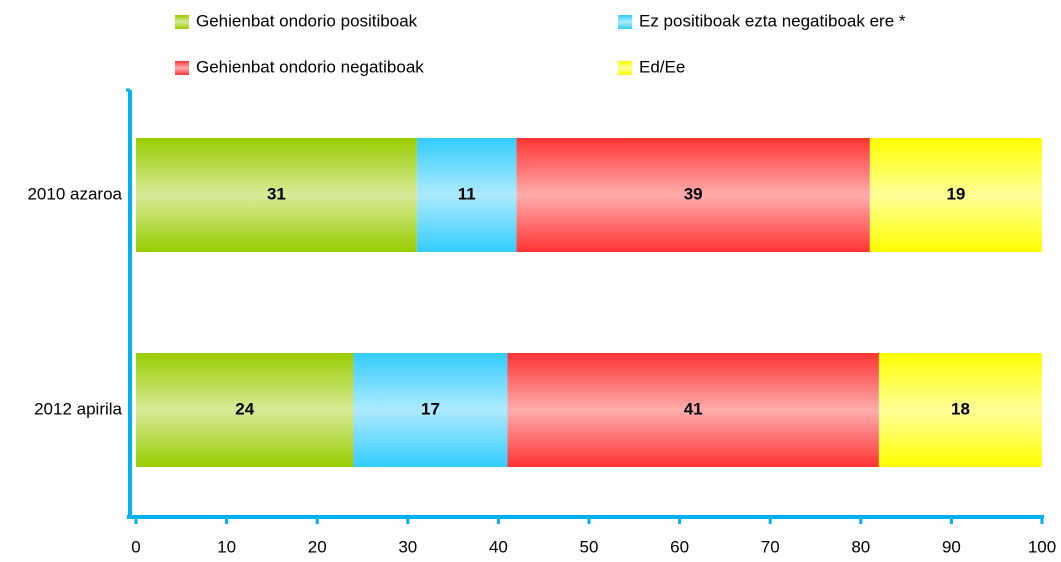 Image resolution: width=1061 pixels, height=562 pixels. What do you see at coordinates (307, 20) in the screenshot?
I see `legend-label: Gehienbat ondorio positiboak` at bounding box center [307, 20].